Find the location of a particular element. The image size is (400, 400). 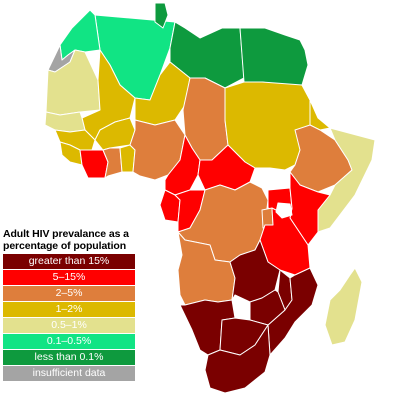

legend-item-2-5: 2–5% is located at coordinates (69, 293).